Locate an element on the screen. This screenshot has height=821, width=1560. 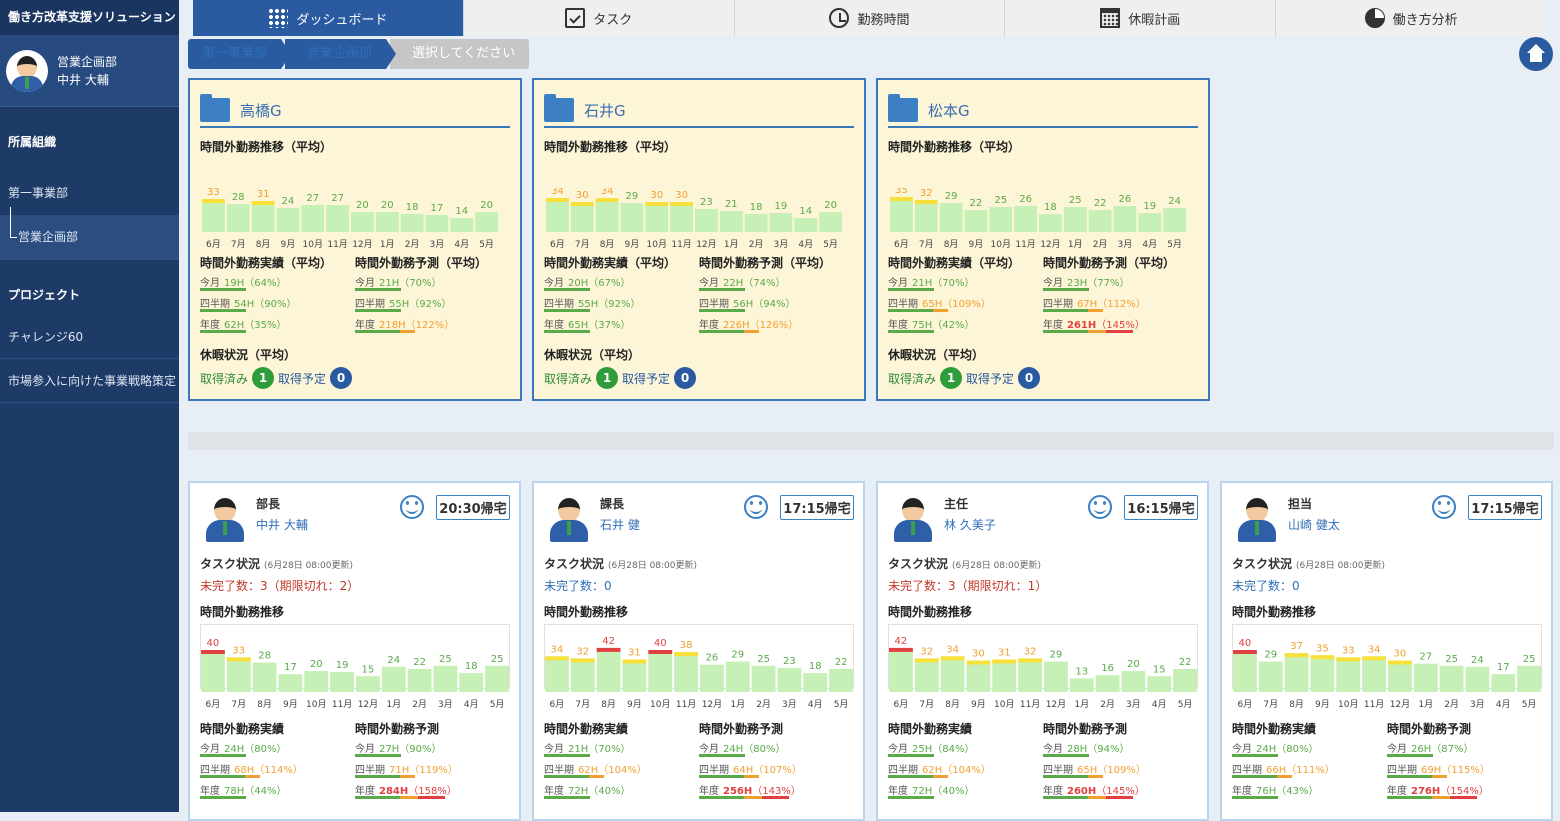
chart-value-label: 25 is located at coordinates (445, 659).